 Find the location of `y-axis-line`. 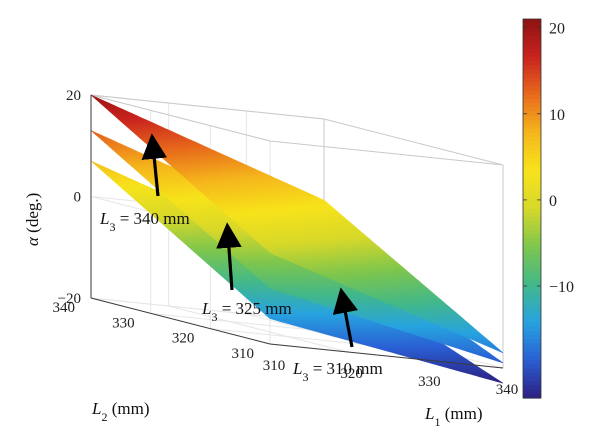

y-axis-line is located at coordinates (180, 321).